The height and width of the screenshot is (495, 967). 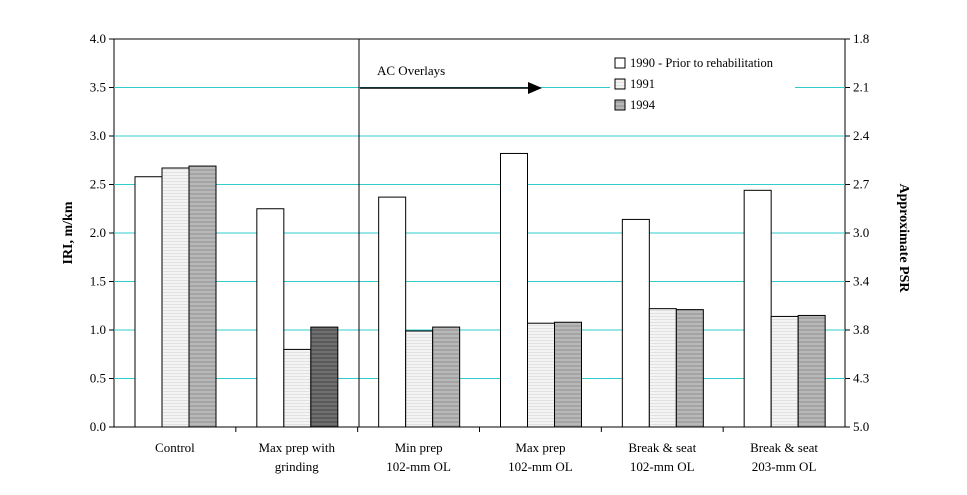 What do you see at coordinates (98, 184) in the screenshot?
I see `y-tick-label: 2.5` at bounding box center [98, 184].